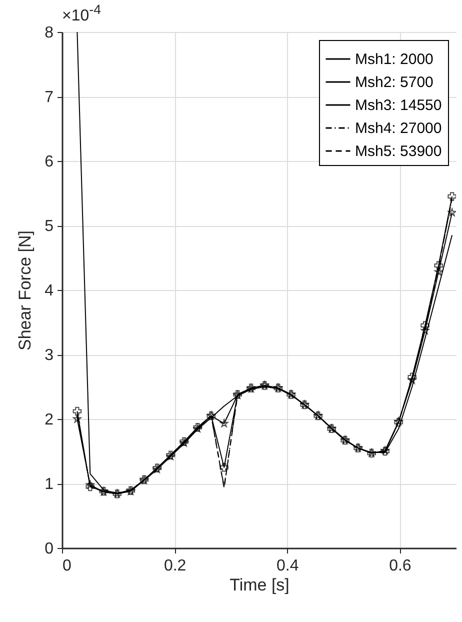 Image resolution: width=462 pixels, height=622 pixels. I want to click on y-tick-label: 2, so click(49, 420).